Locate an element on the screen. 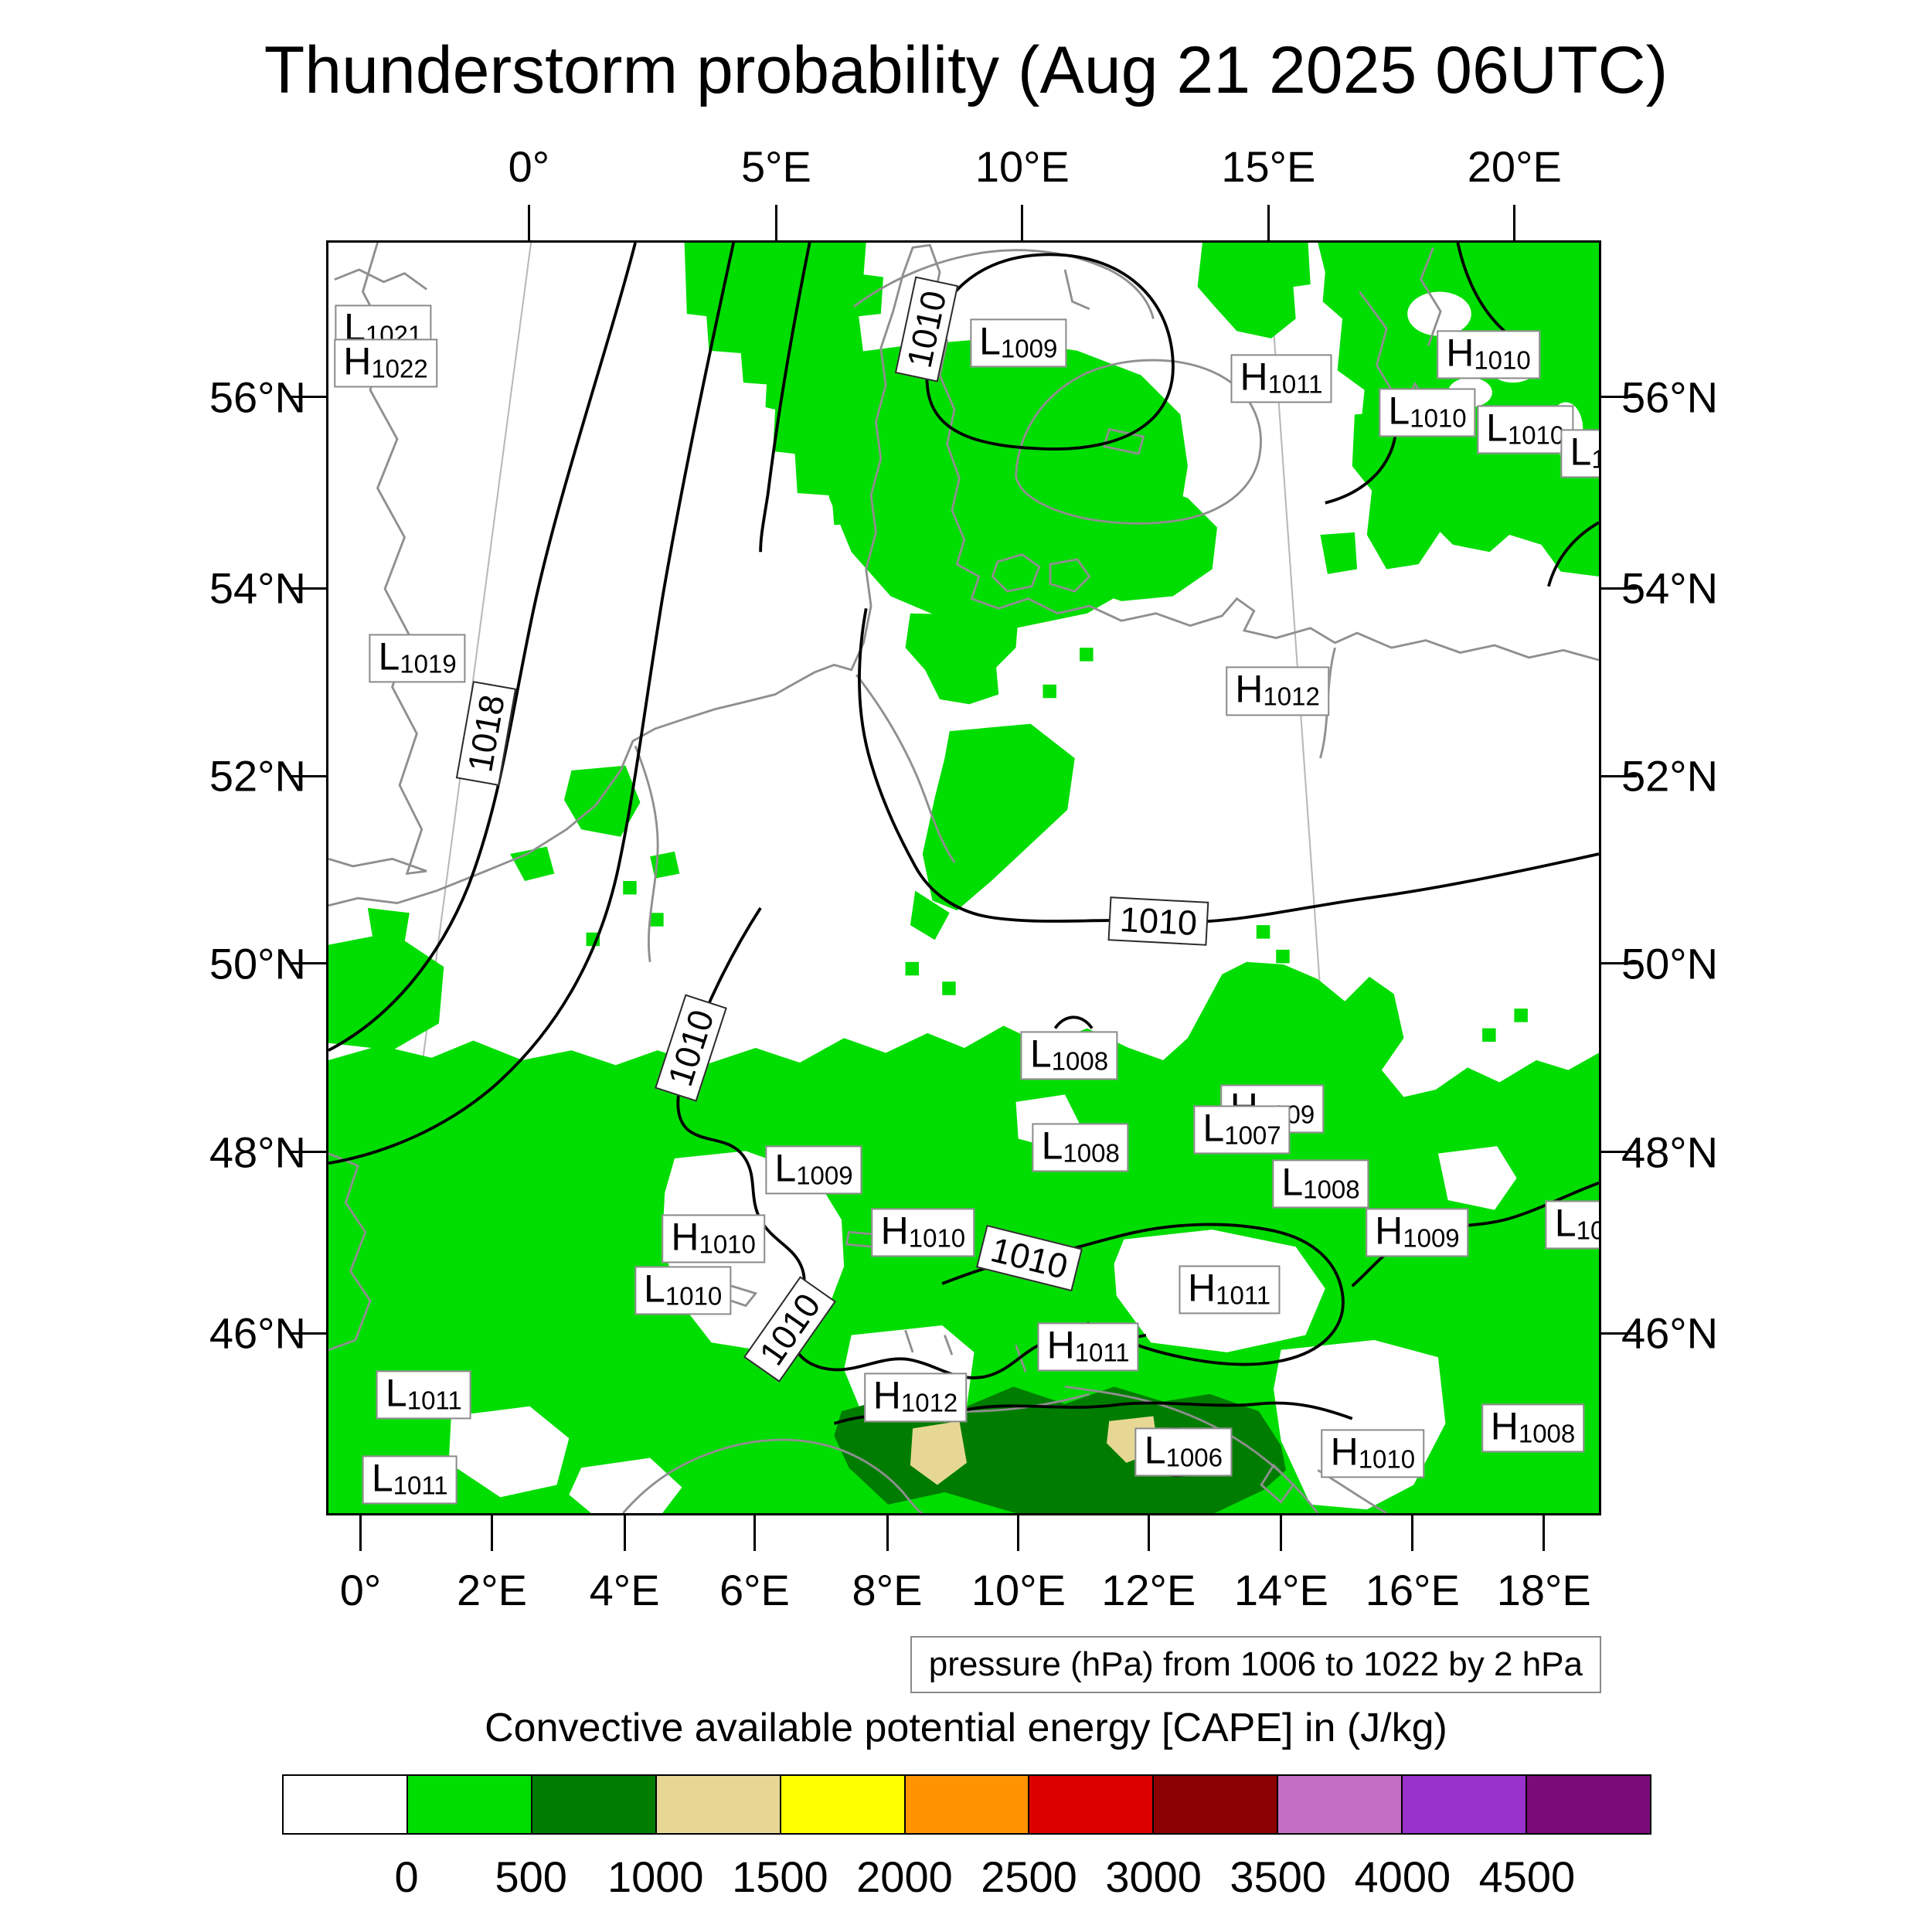  lon-label-top: 0° is located at coordinates (529, 167).